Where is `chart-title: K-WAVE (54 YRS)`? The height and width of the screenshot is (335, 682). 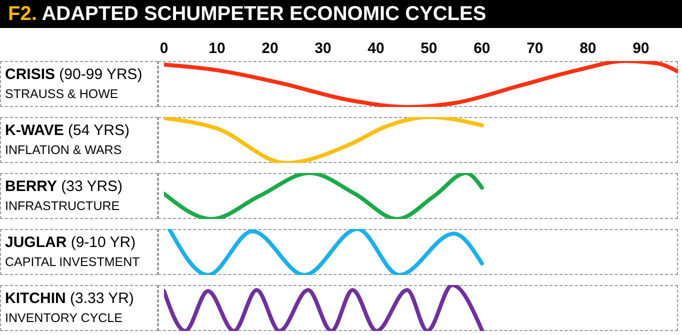
chart-title: K-WAVE (54 YRS) is located at coordinates (67, 130).